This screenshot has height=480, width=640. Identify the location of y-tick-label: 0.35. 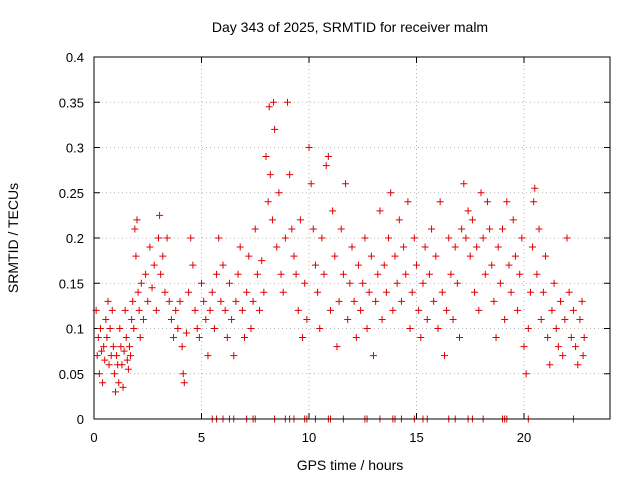
(71, 102).